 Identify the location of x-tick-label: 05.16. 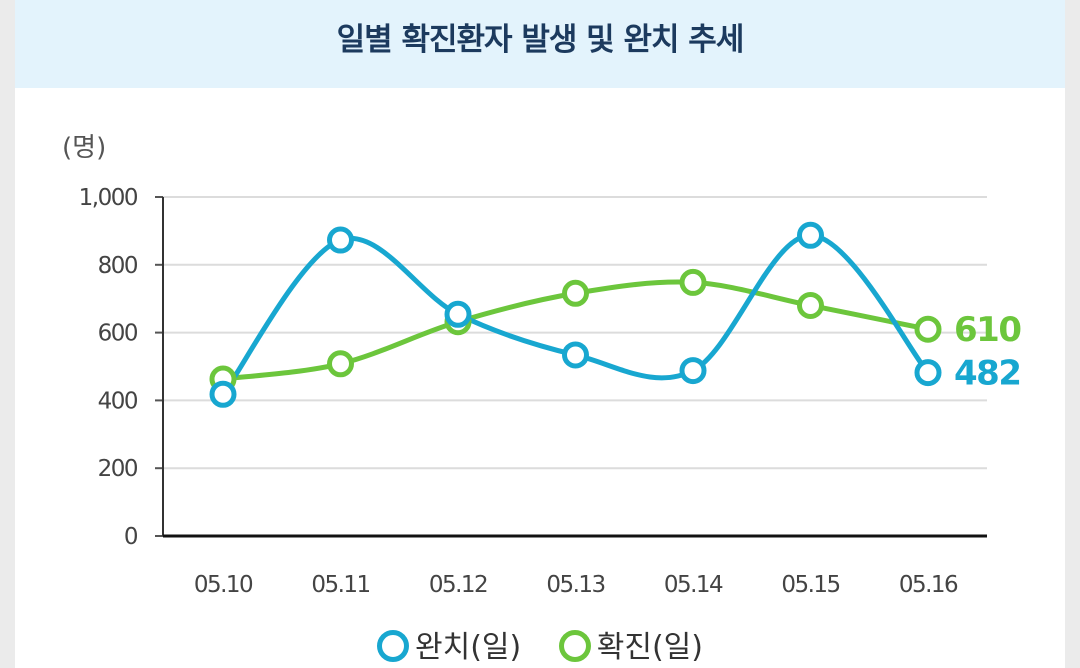
(928, 585).